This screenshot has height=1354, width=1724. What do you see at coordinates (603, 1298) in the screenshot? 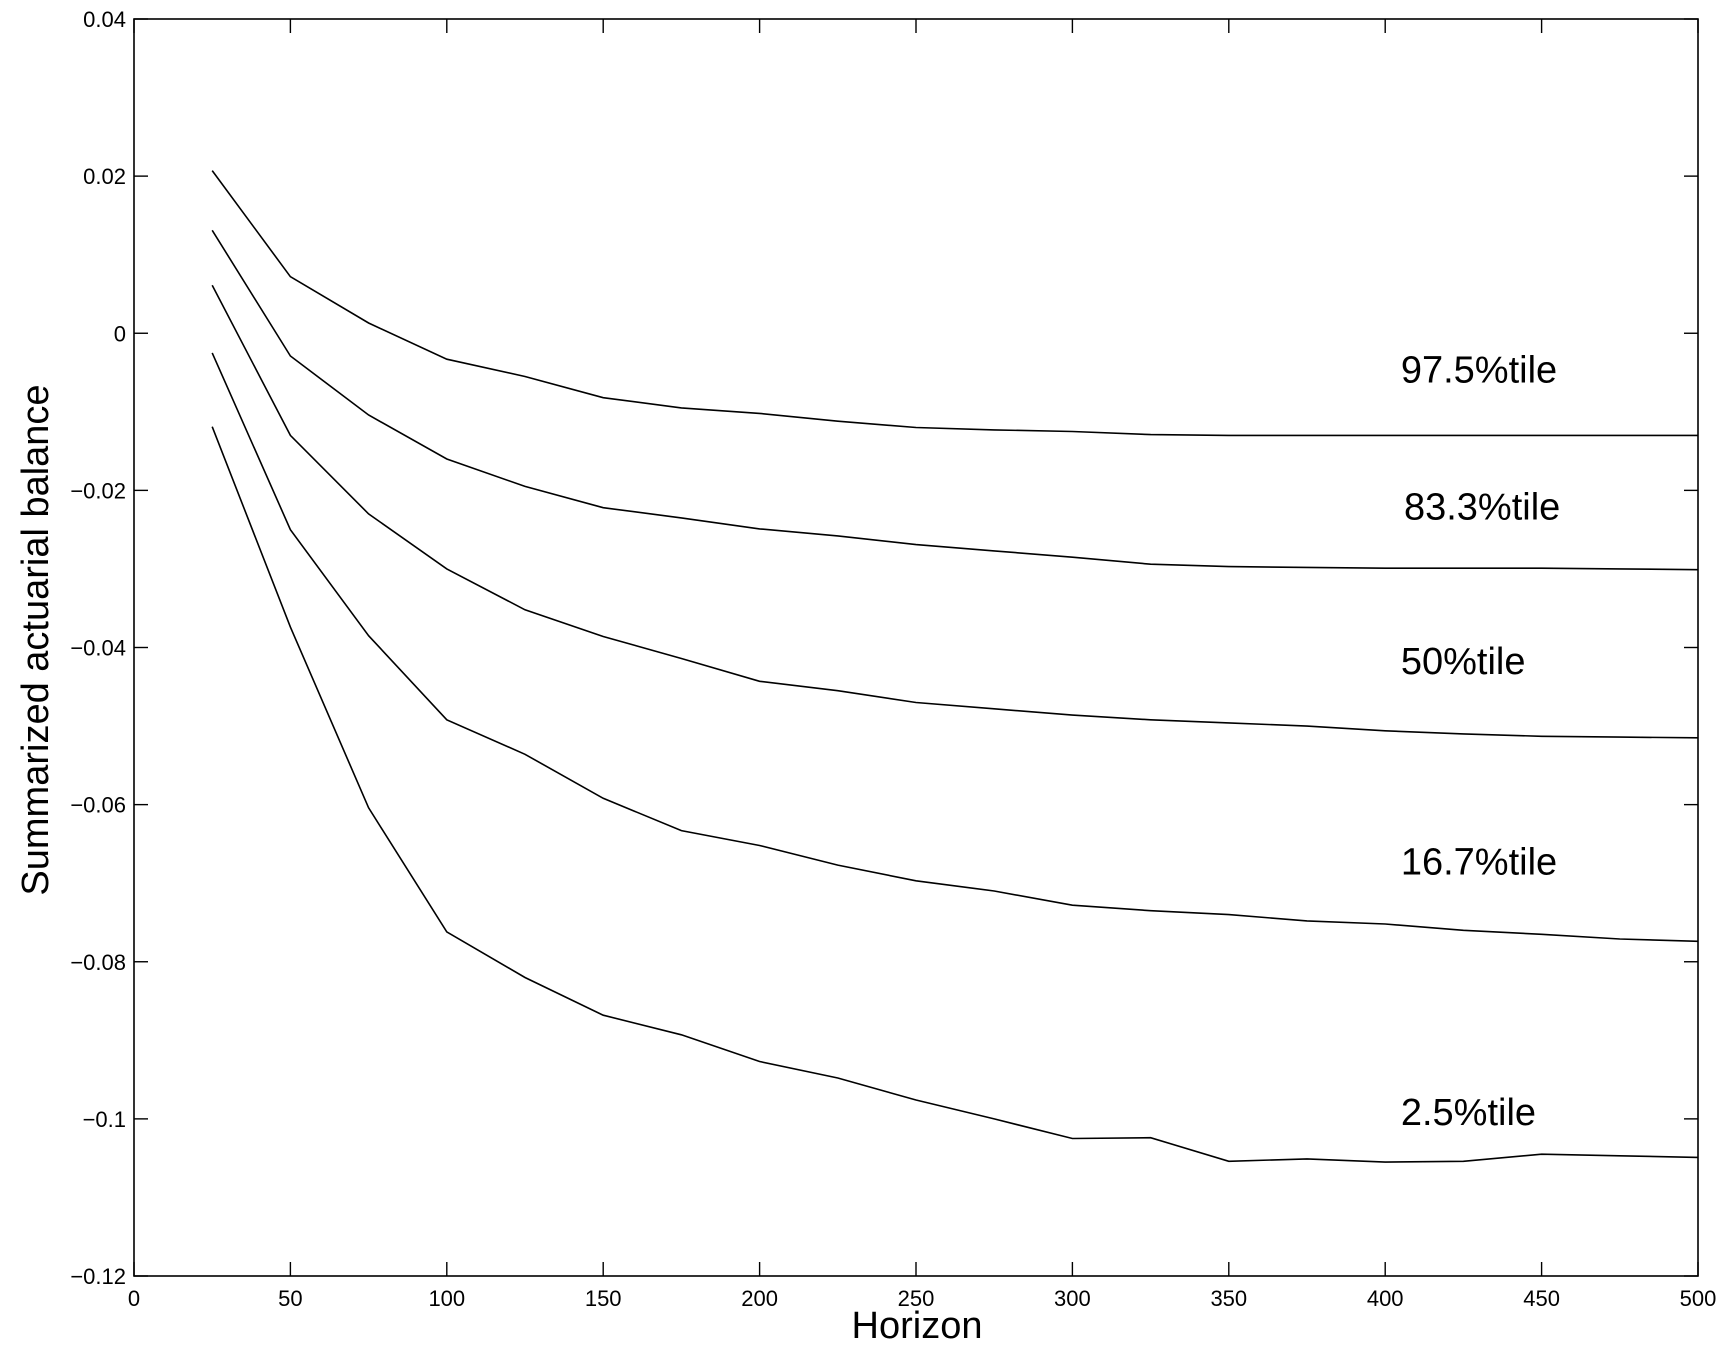
I see `x-tick-label: 150` at bounding box center [603, 1298].